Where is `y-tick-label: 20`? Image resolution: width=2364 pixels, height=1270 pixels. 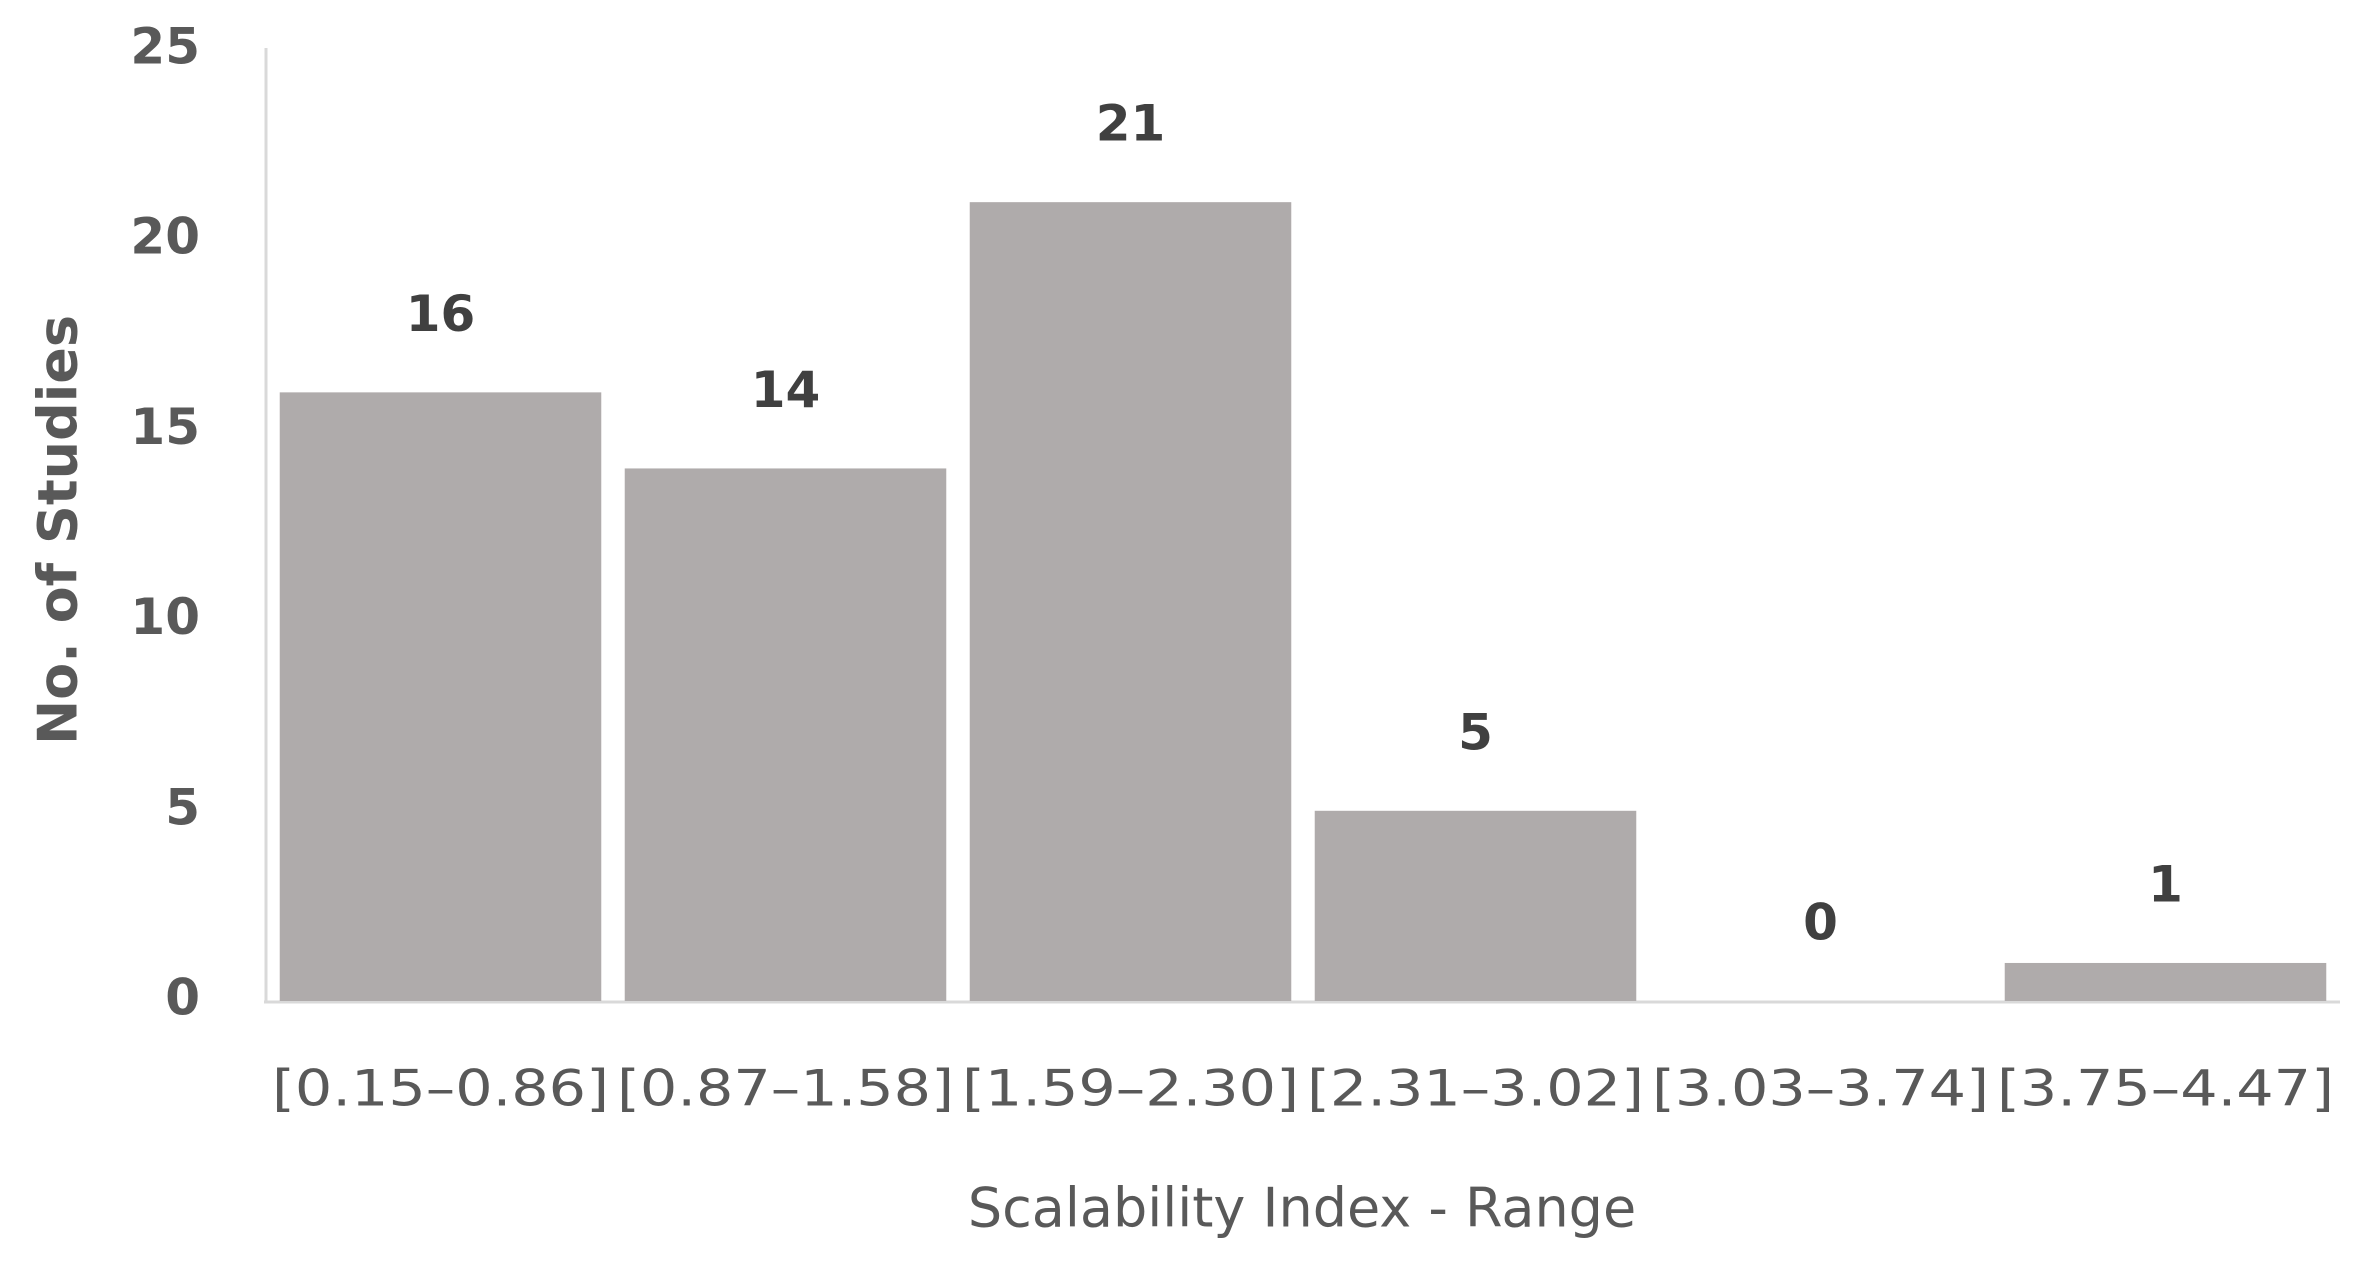 y-tick-label: 20 is located at coordinates (165, 237).